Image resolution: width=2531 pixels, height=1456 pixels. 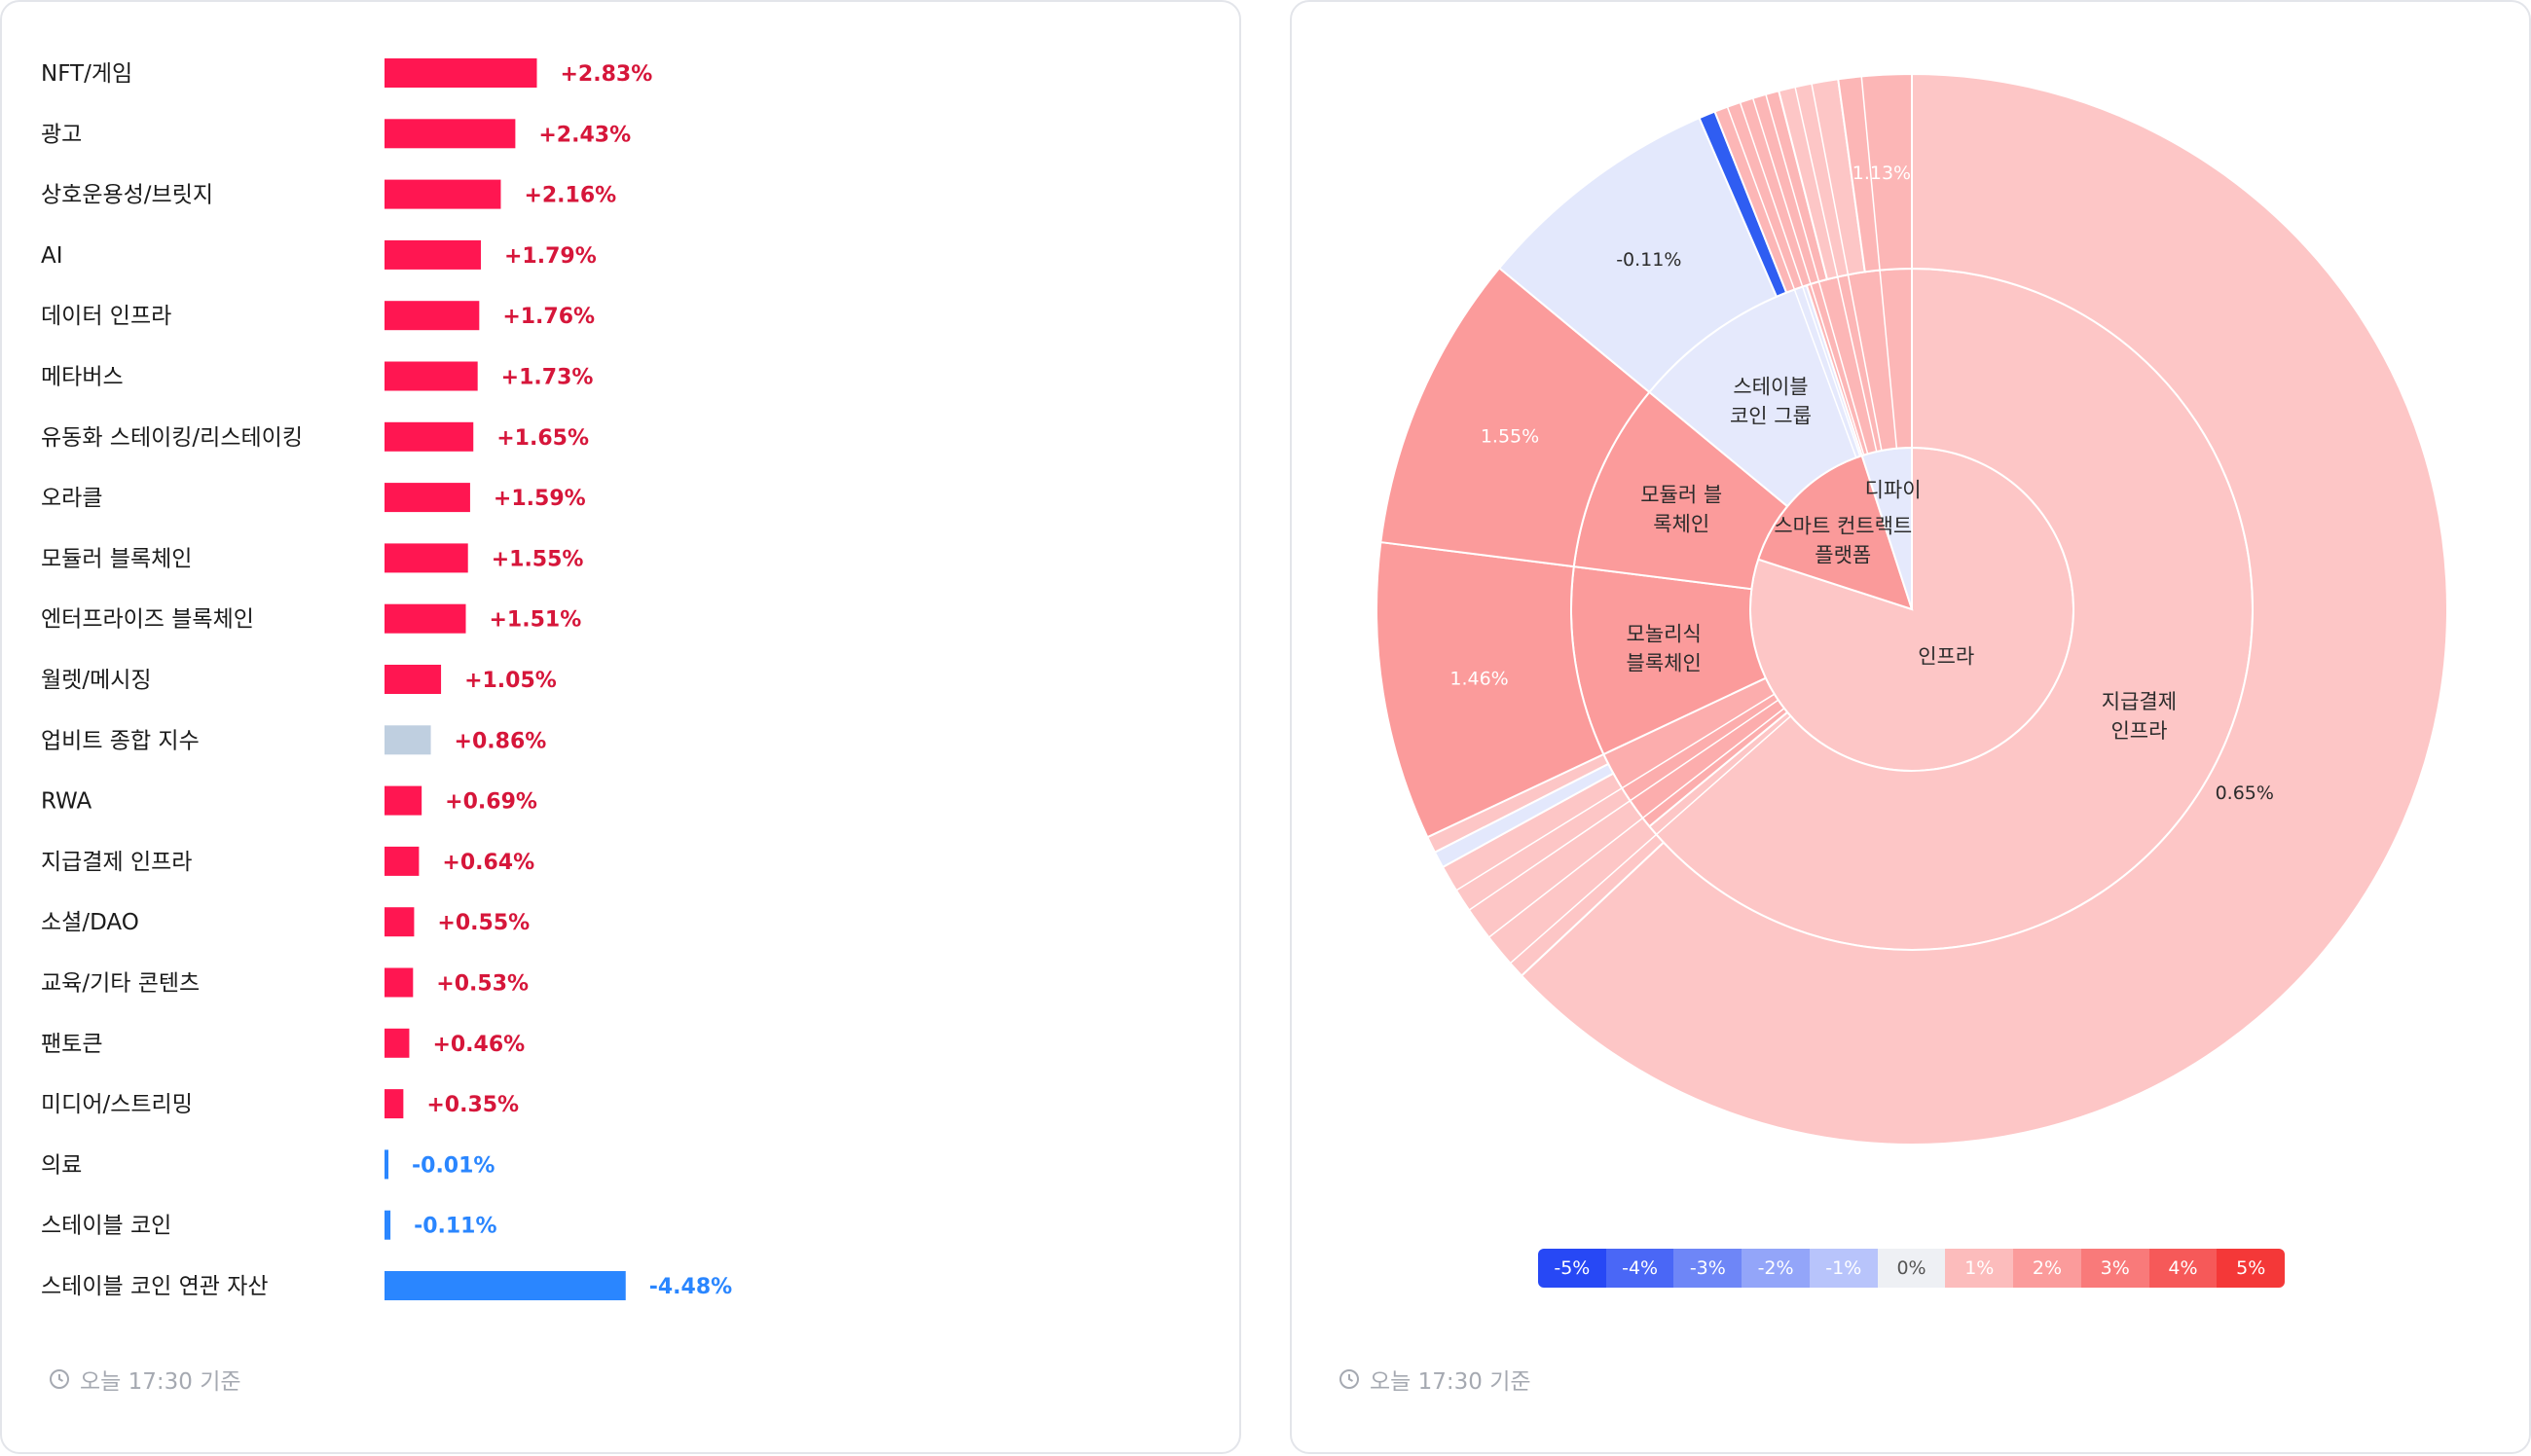 What do you see at coordinates (491, 802) in the screenshot?
I see `bar-value-label: +0.69%` at bounding box center [491, 802].